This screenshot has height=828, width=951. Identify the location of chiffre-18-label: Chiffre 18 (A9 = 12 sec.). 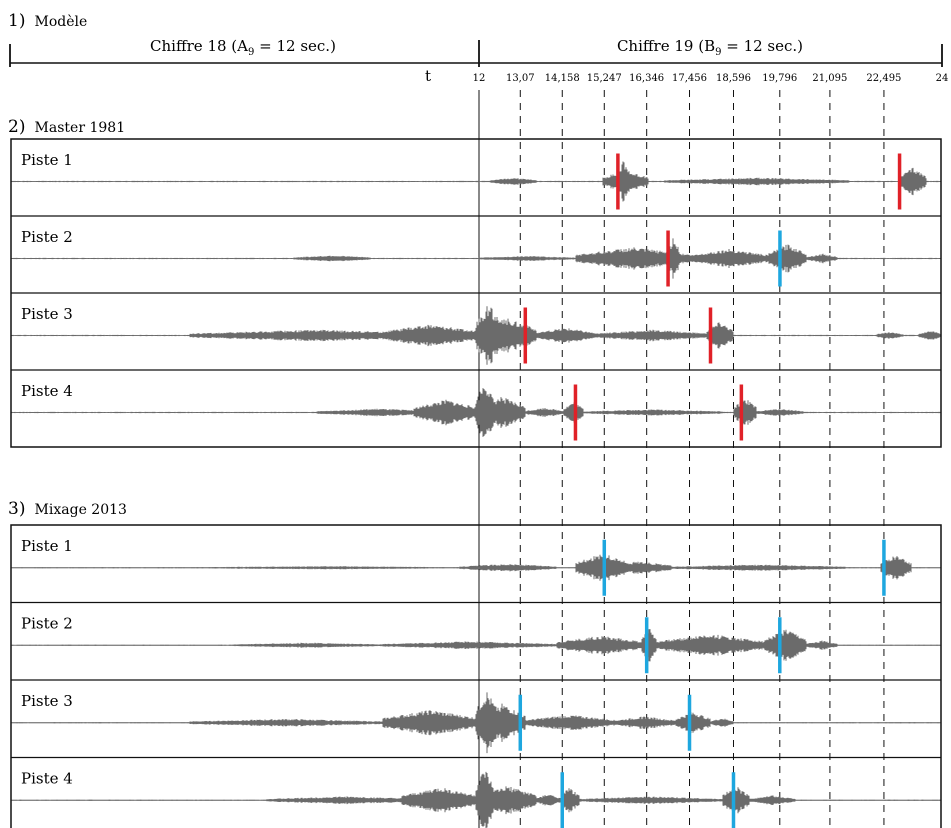
(243, 47).